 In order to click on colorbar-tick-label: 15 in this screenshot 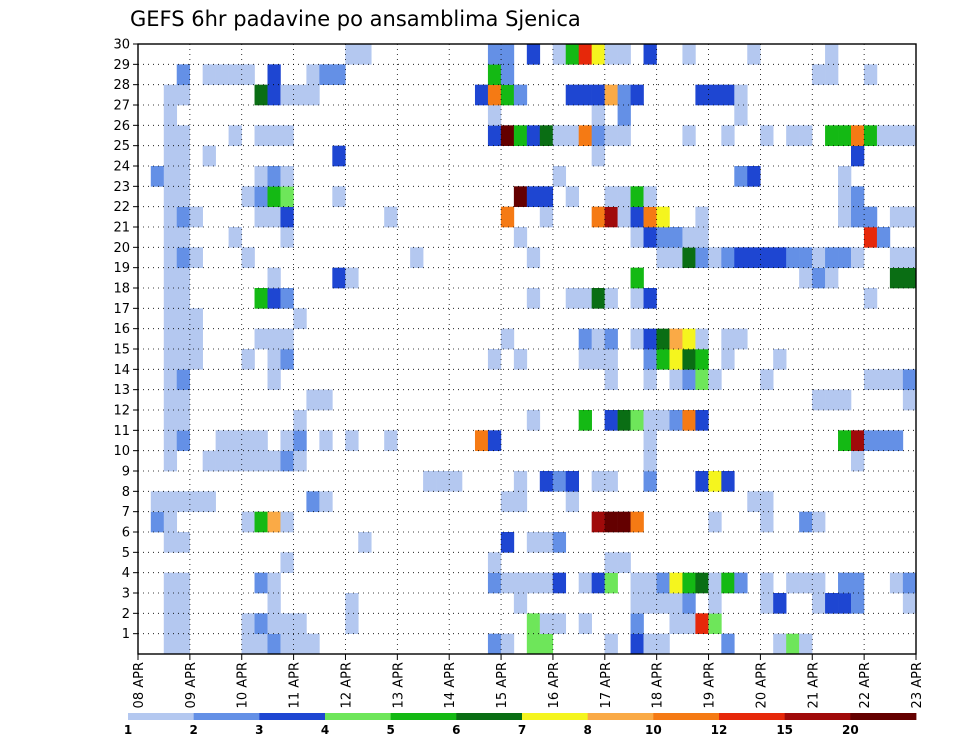, I will do `click(784, 730)`.